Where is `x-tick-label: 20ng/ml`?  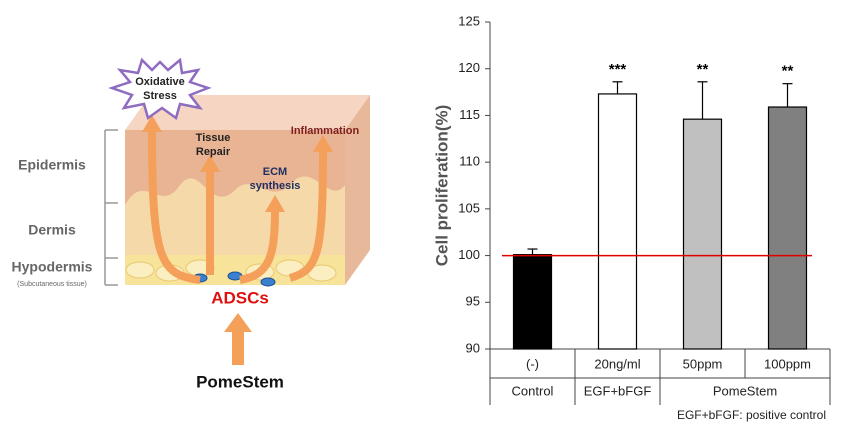 x-tick-label: 20ng/ml is located at coordinates (617, 363).